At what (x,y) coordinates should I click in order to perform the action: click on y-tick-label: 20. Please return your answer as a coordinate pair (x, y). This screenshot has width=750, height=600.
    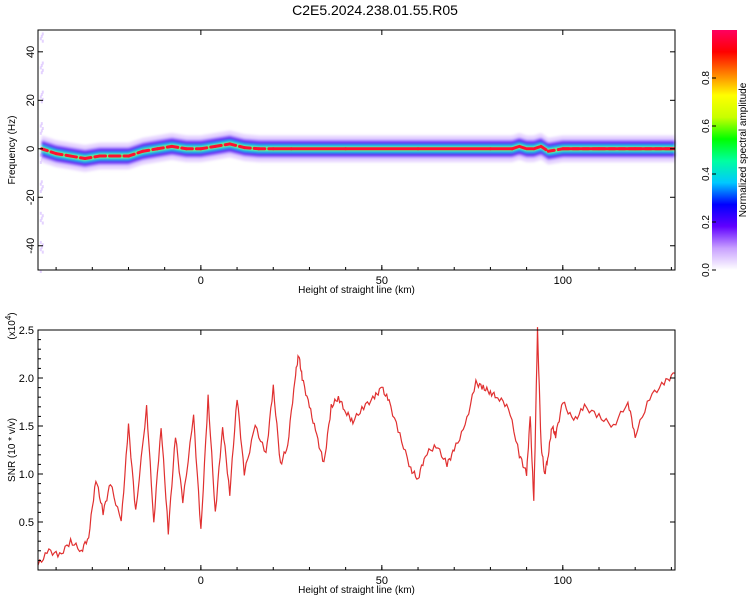
    Looking at the image, I should click on (31, 100).